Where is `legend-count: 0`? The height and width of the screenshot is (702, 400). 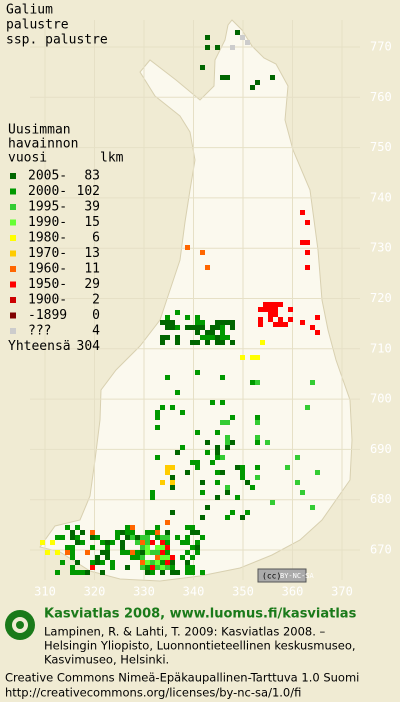
legend-count: 0 is located at coordinates (96, 315).